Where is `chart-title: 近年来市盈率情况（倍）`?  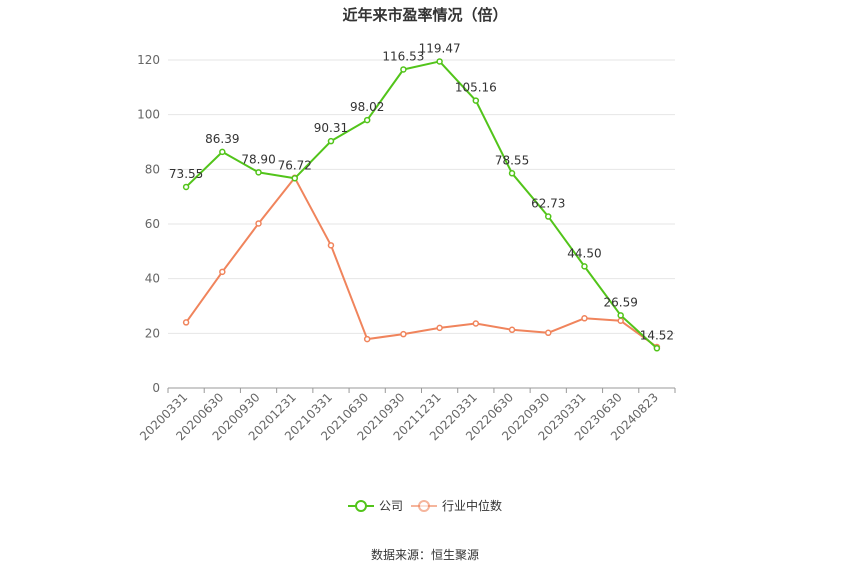 chart-title: 近年来市盈率情况（倍） is located at coordinates (424, 15).